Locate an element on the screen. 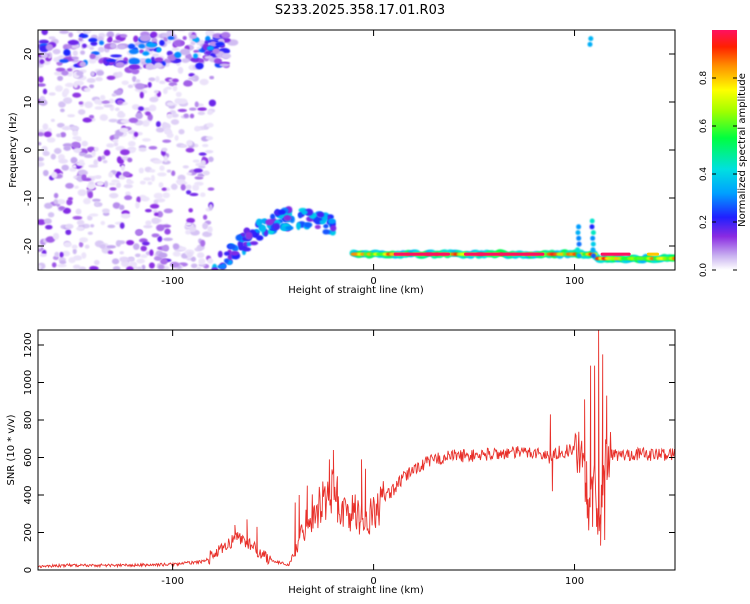 The width and height of the screenshot is (750, 604). y-tick-label: 200 is located at coordinates (28, 532).